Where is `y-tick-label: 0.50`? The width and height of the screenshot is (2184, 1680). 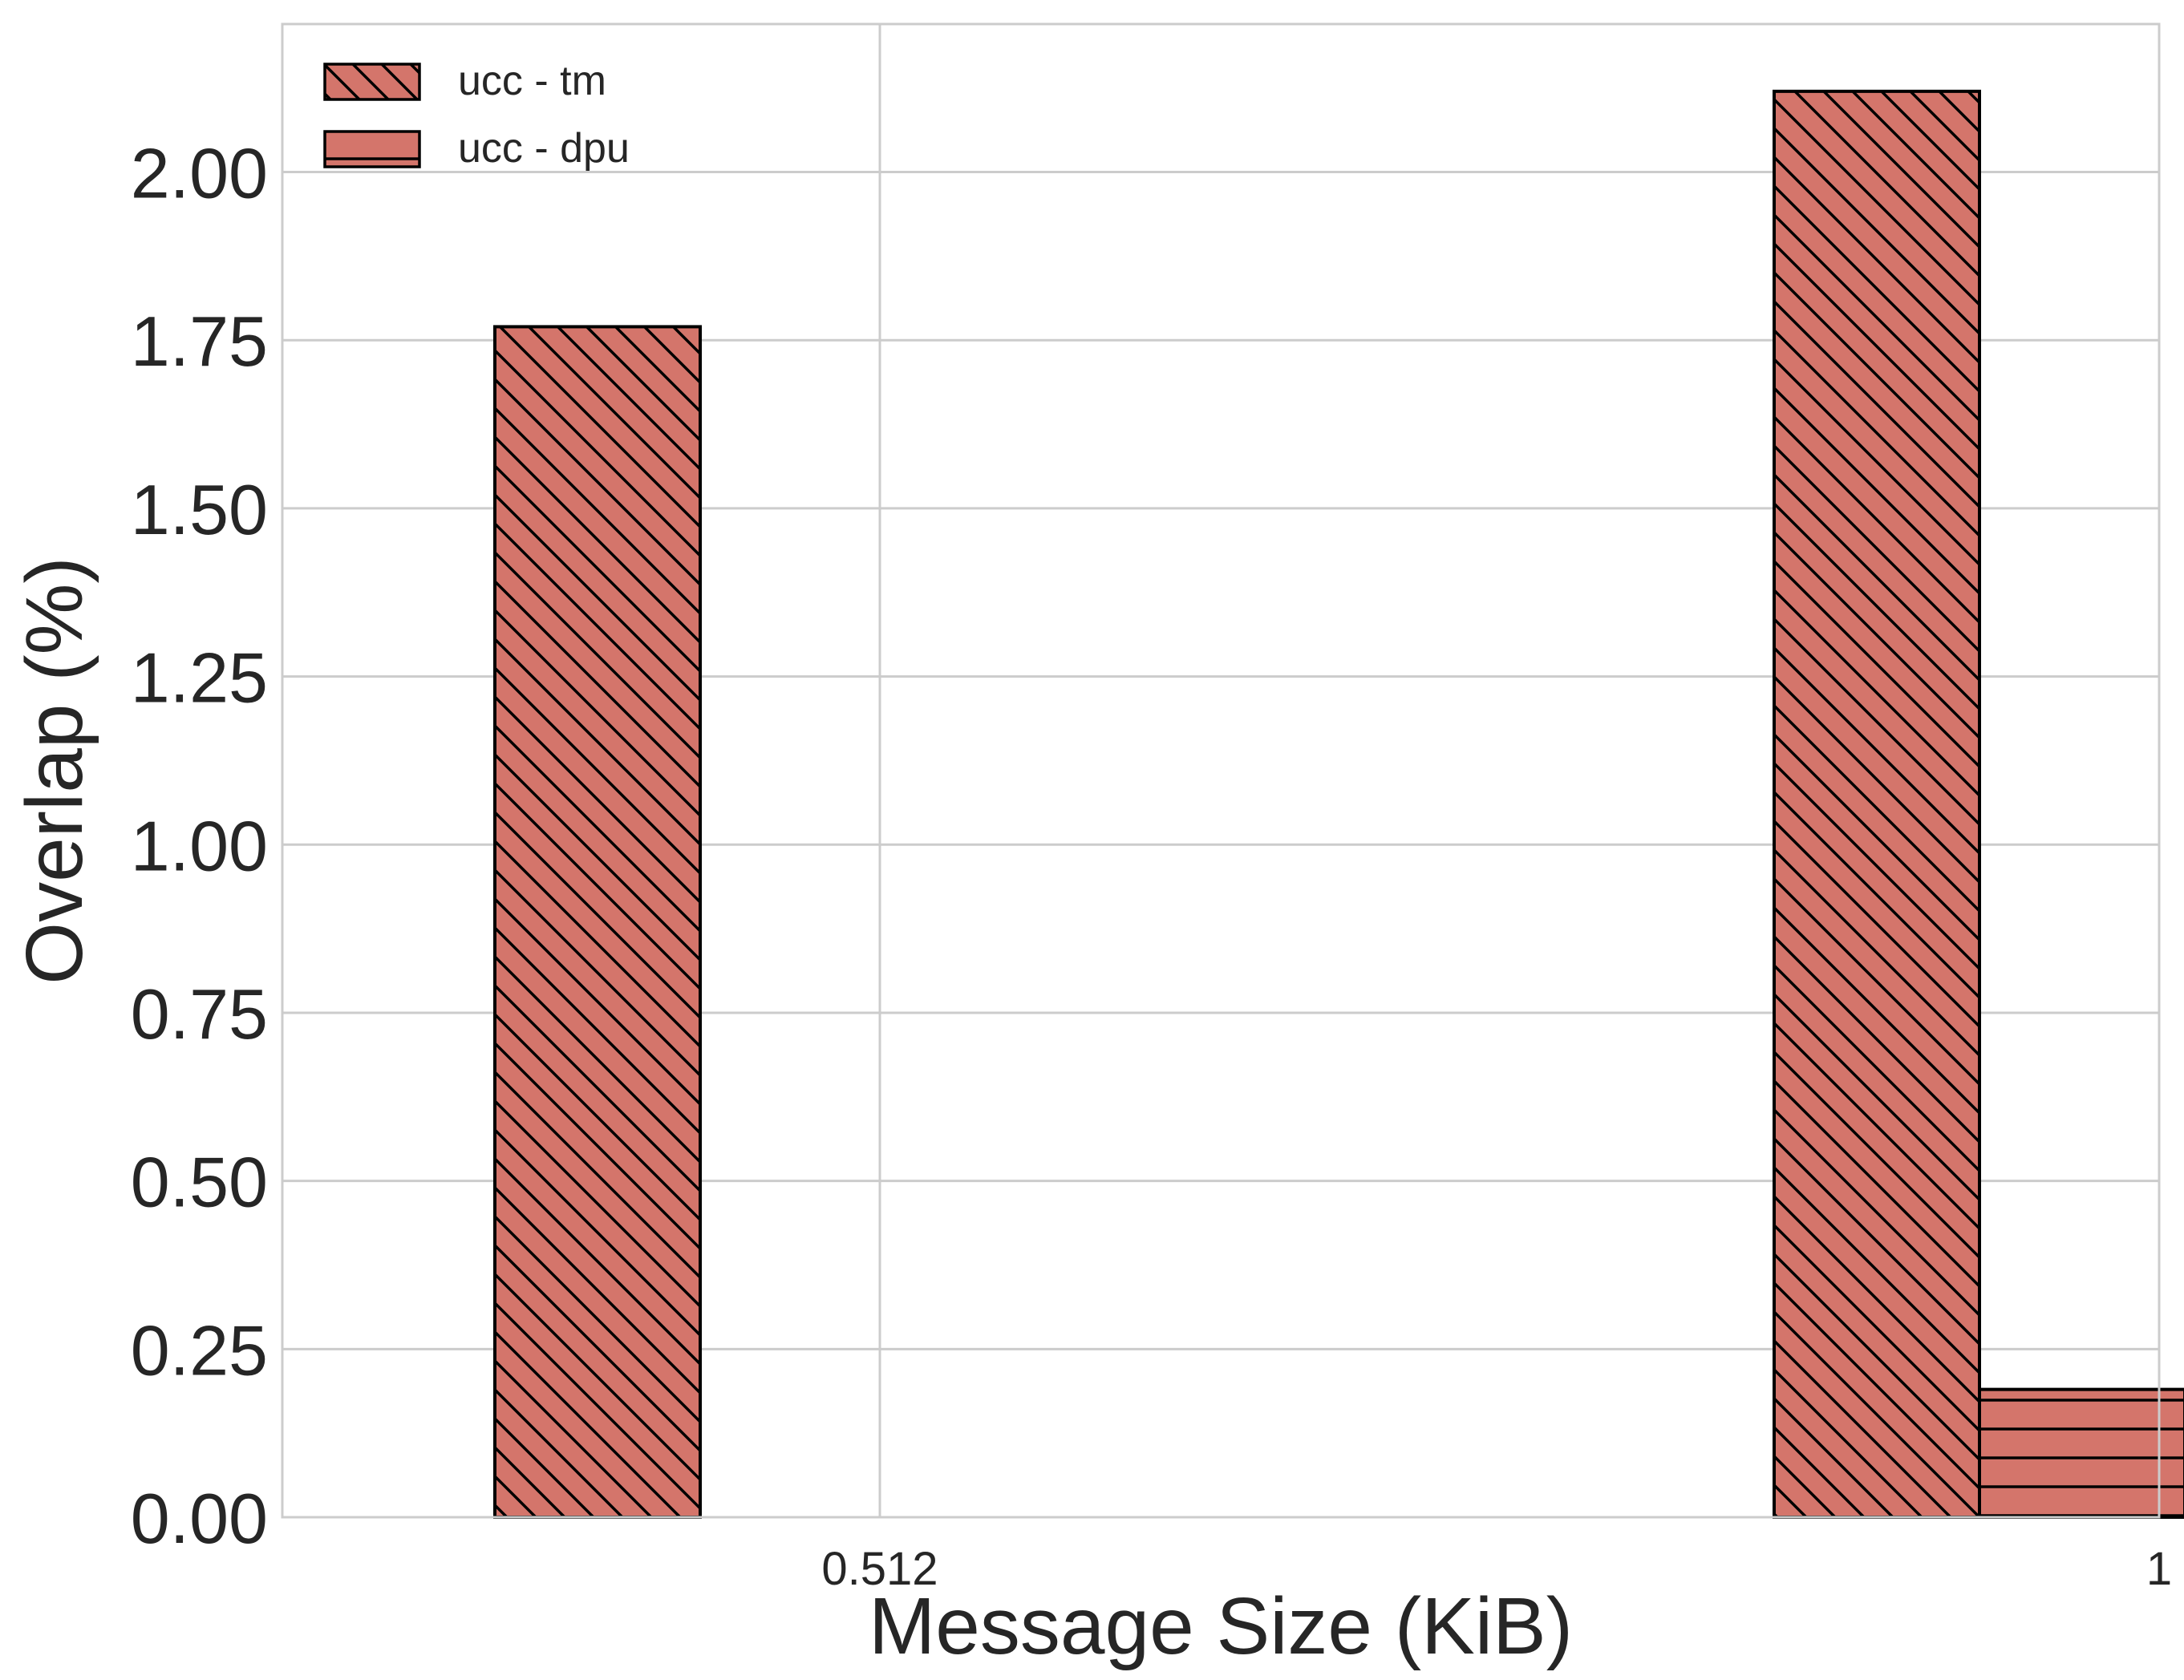
y-tick-label: 0.50 is located at coordinates (200, 1182).